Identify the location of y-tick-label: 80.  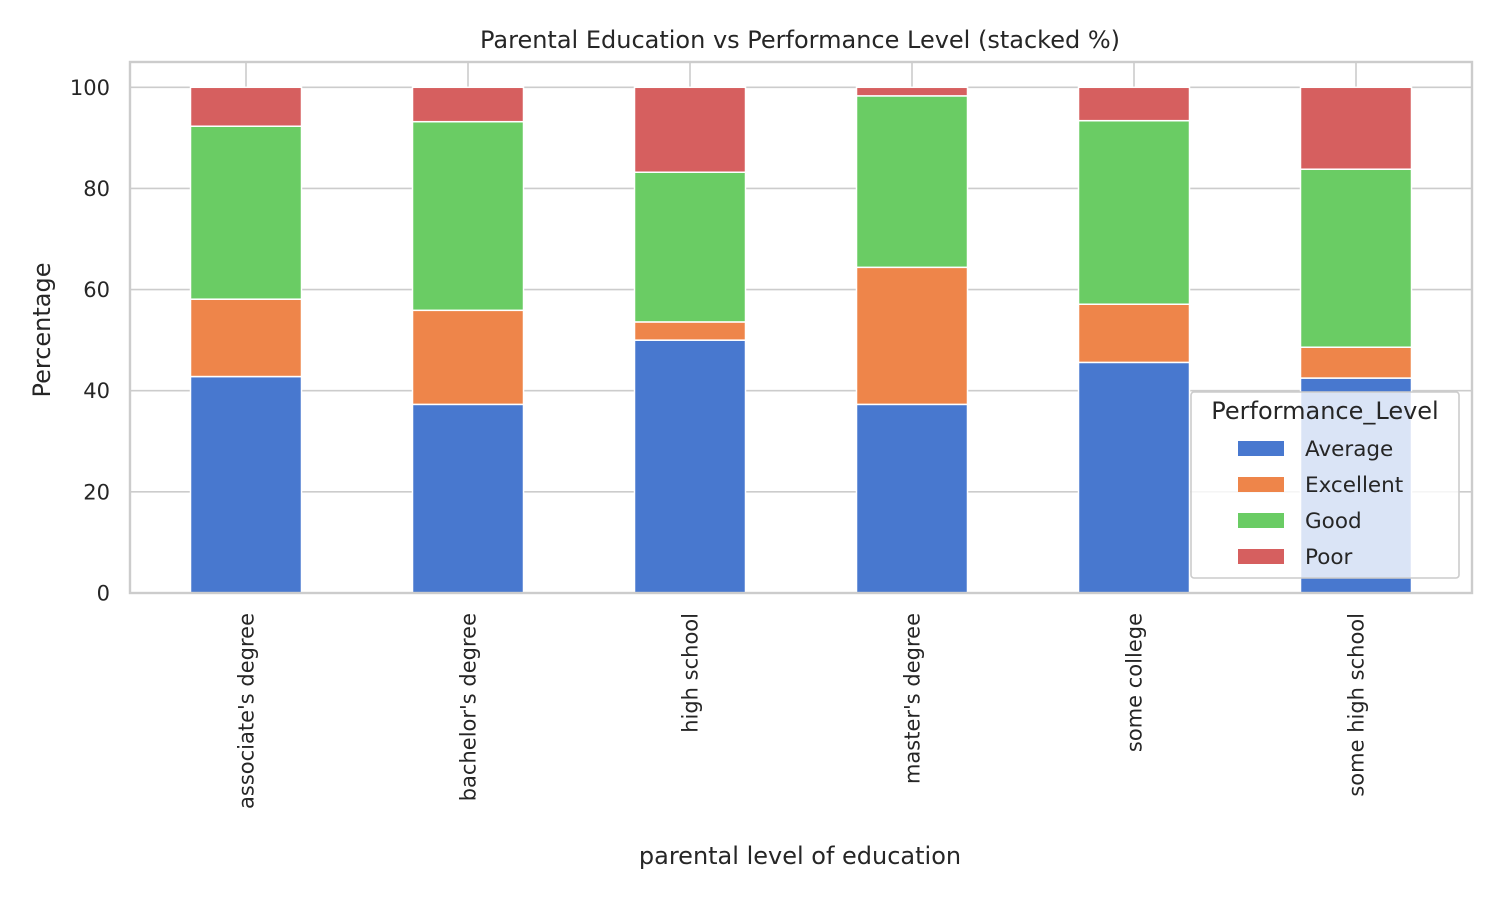
(96, 189).